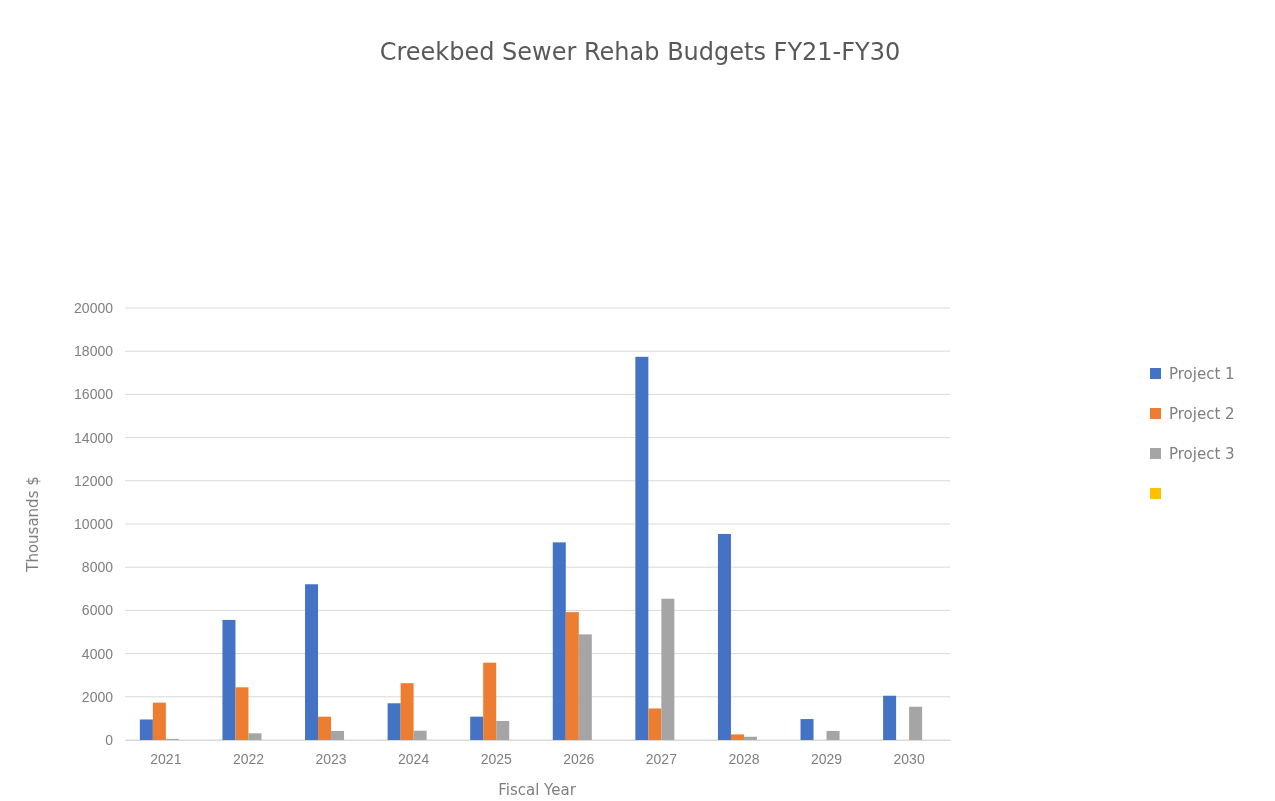  Describe the element at coordinates (331, 758) in the screenshot. I see `x-tick-label: 2023` at that location.